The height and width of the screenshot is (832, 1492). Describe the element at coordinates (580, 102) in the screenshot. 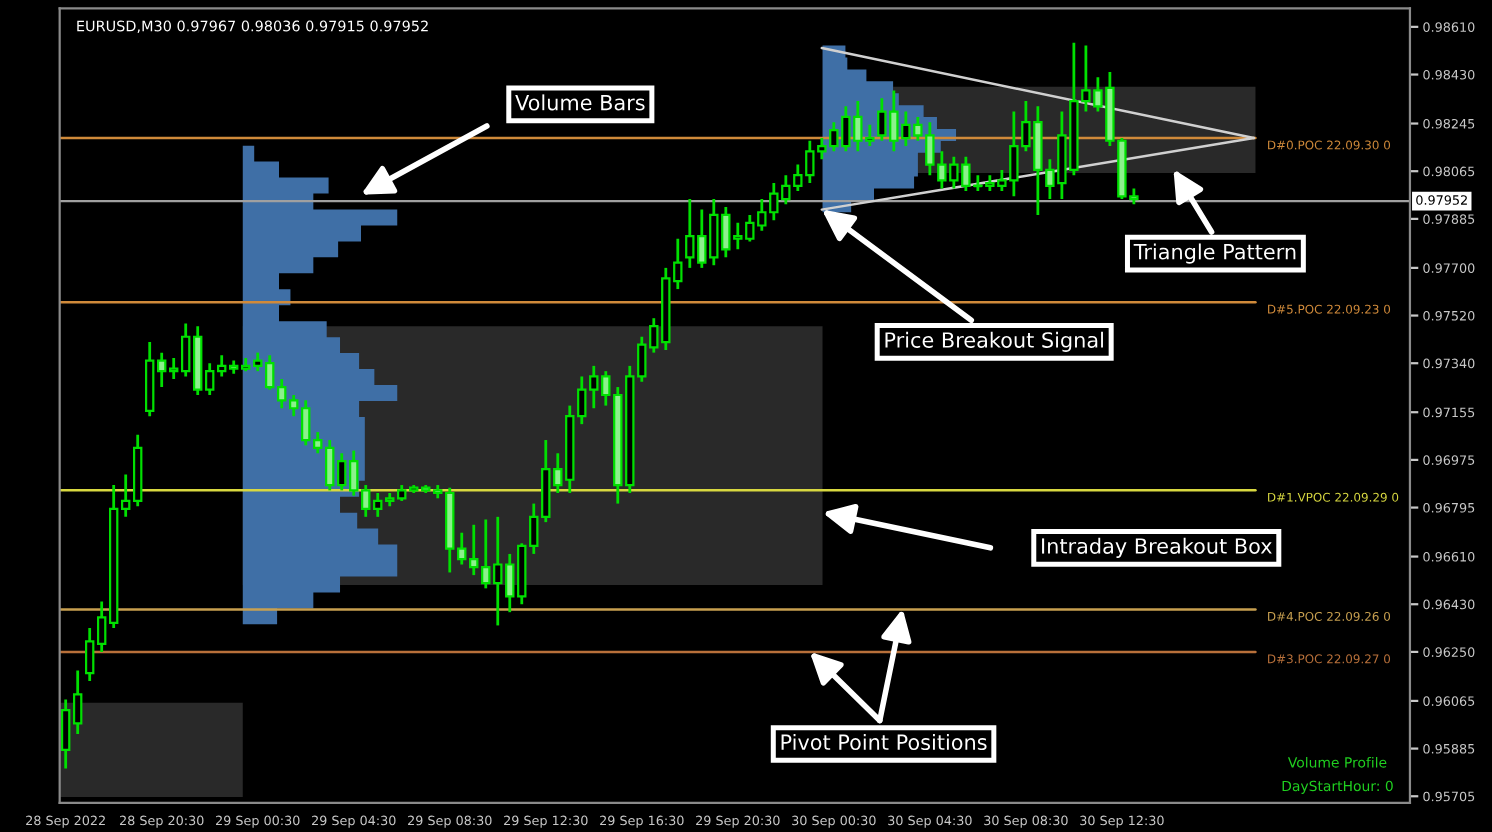

I see `annotation: Volume Bars` at that location.